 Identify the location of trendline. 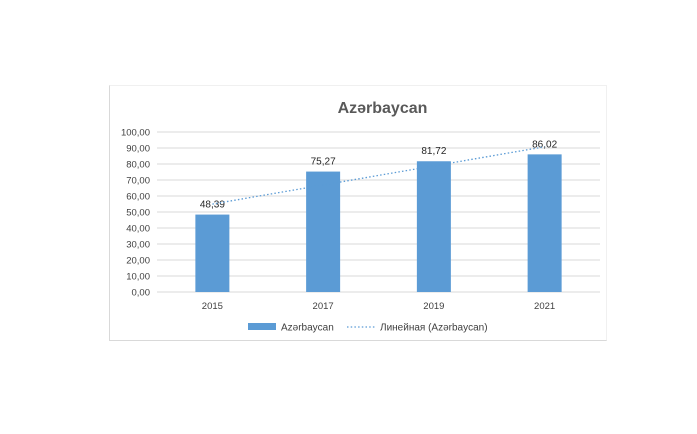
(378, 175).